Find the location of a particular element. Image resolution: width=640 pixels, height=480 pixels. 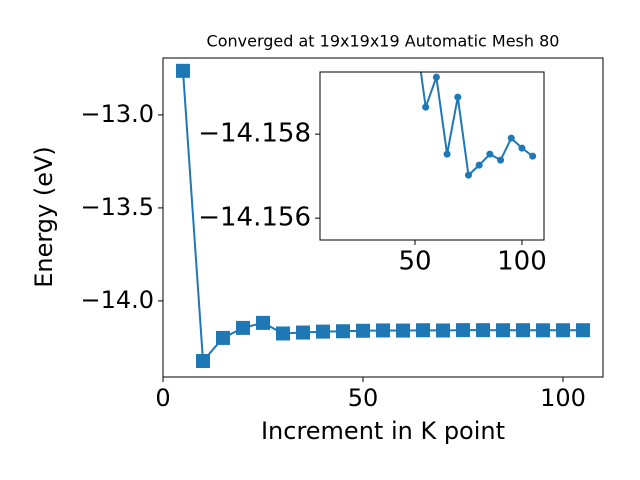

y-tick-label: −14.158 is located at coordinates (254, 134).